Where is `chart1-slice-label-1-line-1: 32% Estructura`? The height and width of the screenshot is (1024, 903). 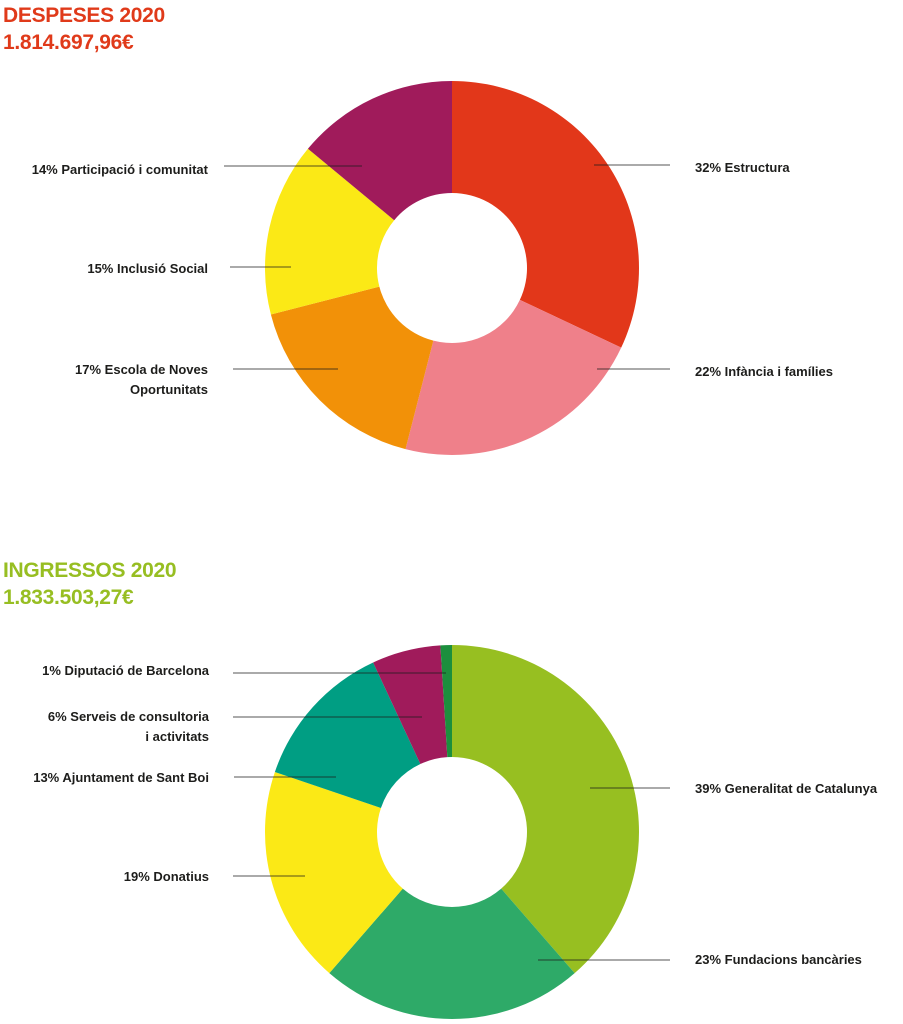 chart1-slice-label-1-line-1: 32% Estructura is located at coordinates (742, 167).